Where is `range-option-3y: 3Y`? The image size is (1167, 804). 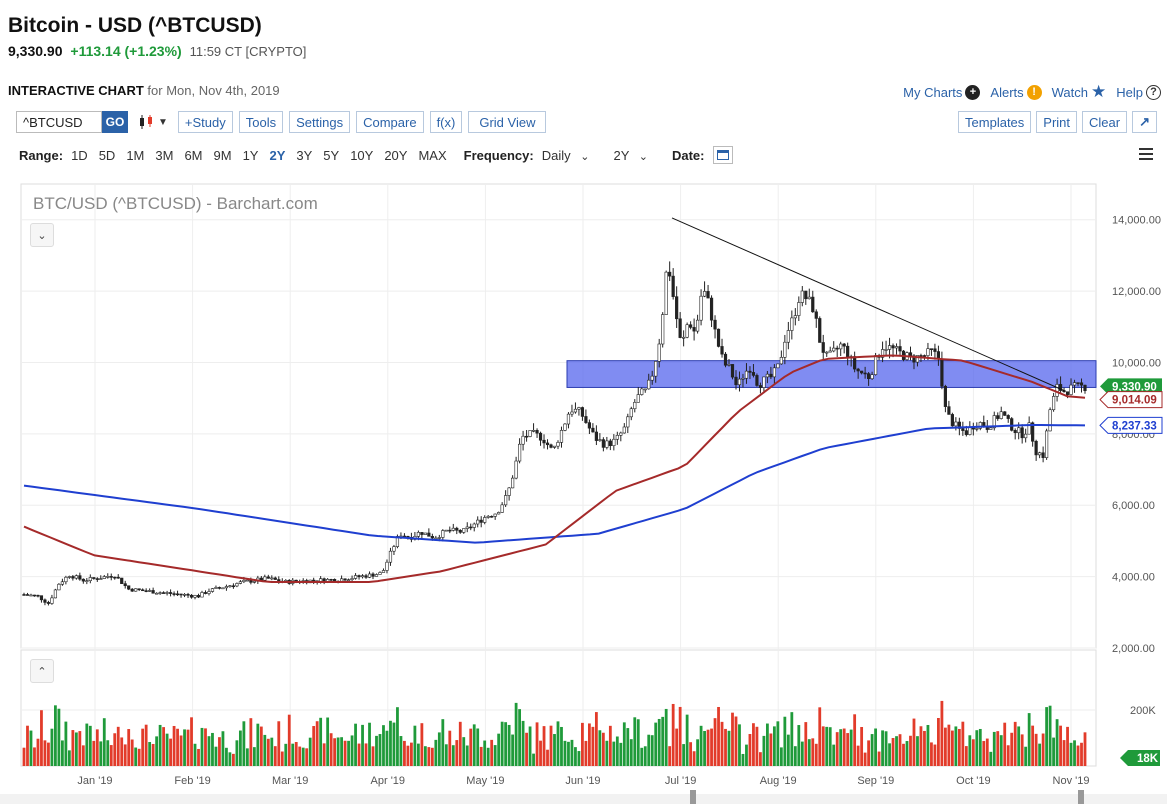
range-option-3y: 3Y is located at coordinates (304, 155).